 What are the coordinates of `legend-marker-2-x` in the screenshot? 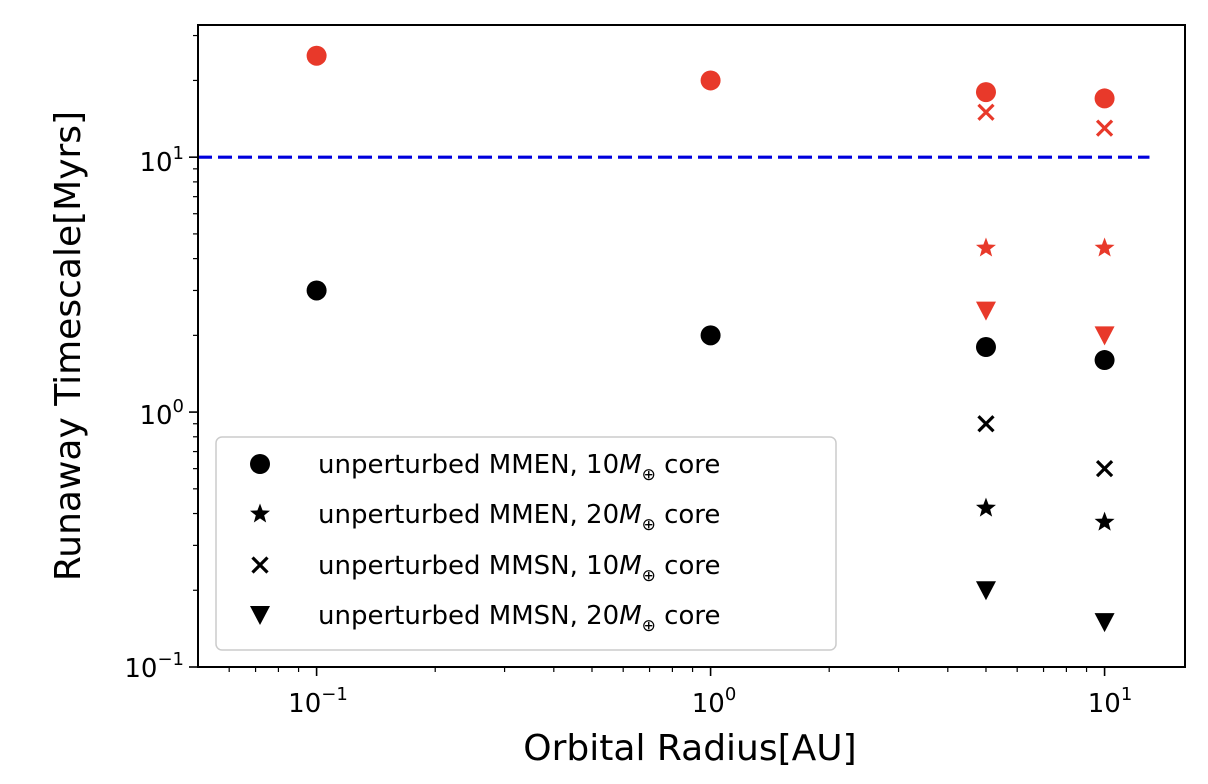 It's located at (260, 565).